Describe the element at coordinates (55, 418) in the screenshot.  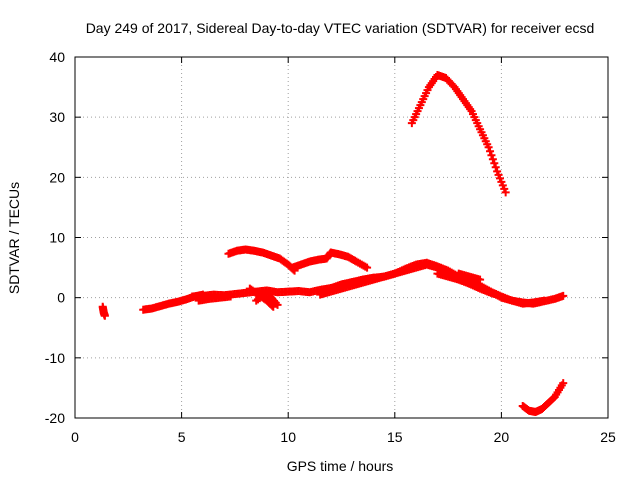
I see `y-tick-label: -20` at that location.